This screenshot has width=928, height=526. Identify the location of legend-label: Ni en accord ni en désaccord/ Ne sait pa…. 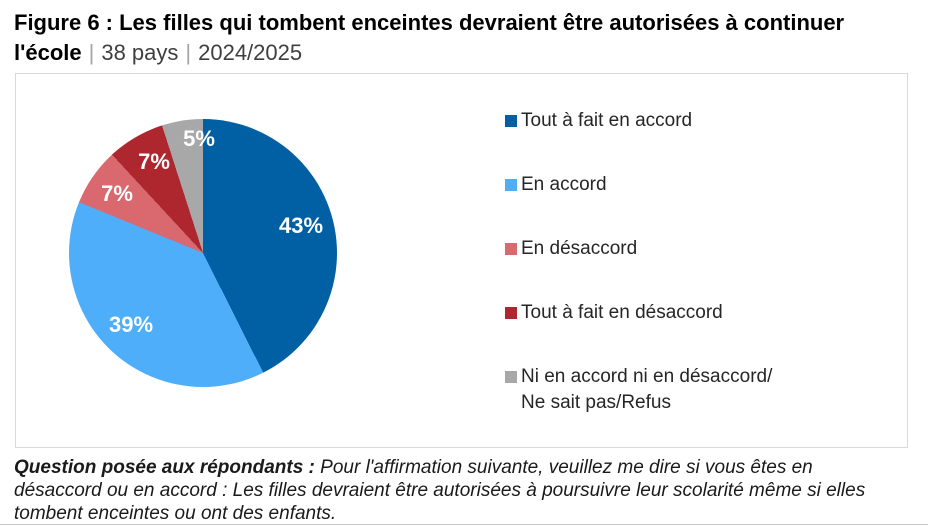
(647, 389).